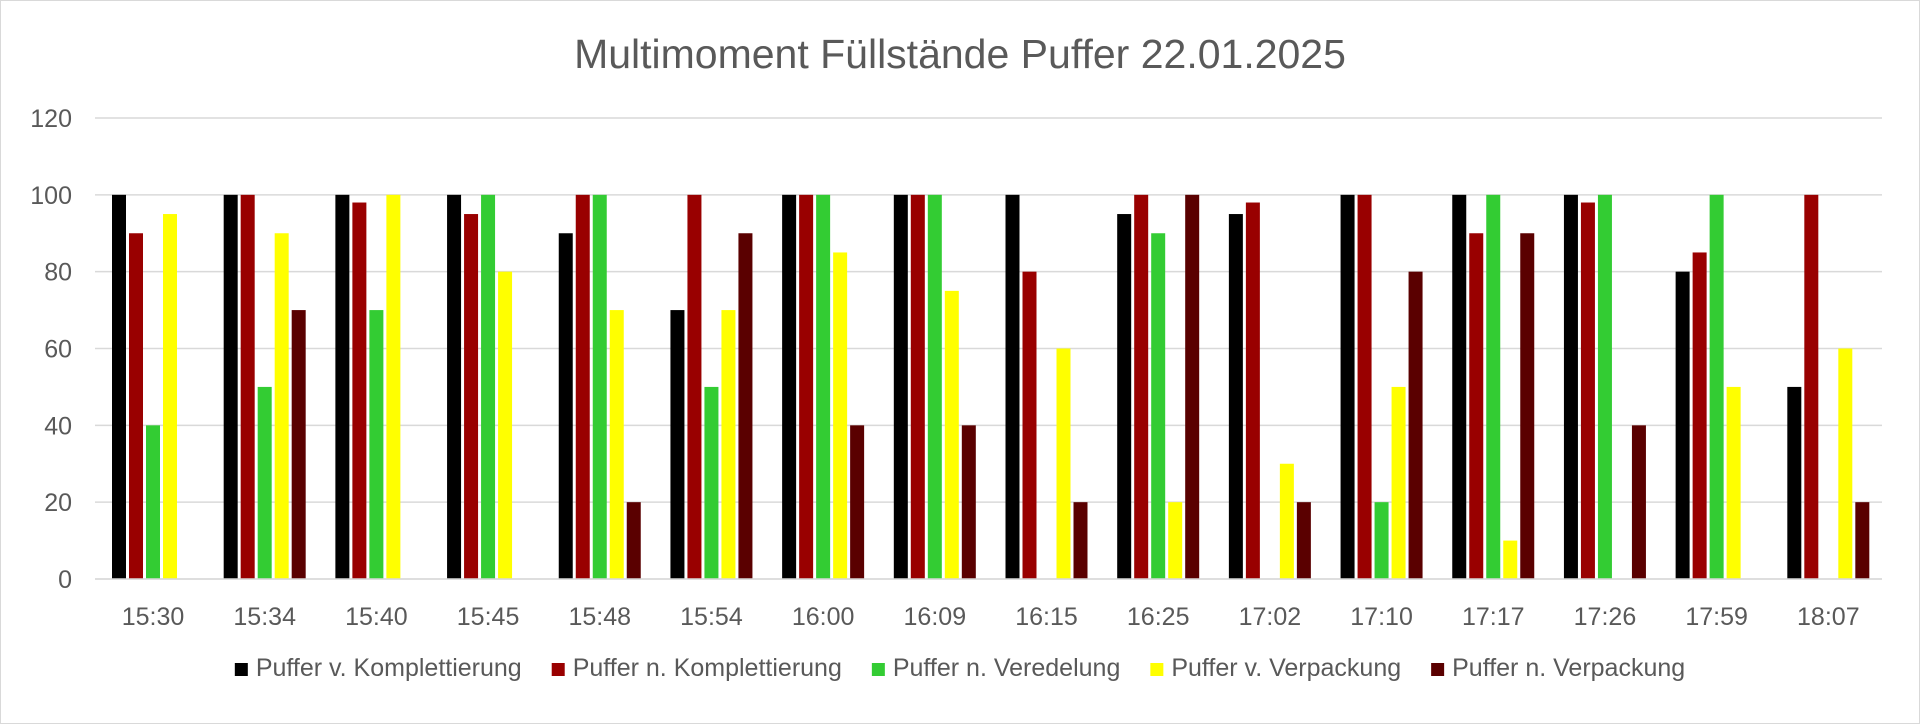 The width and height of the screenshot is (1920, 724). I want to click on x-tick-label: 17:02, so click(1270, 617).